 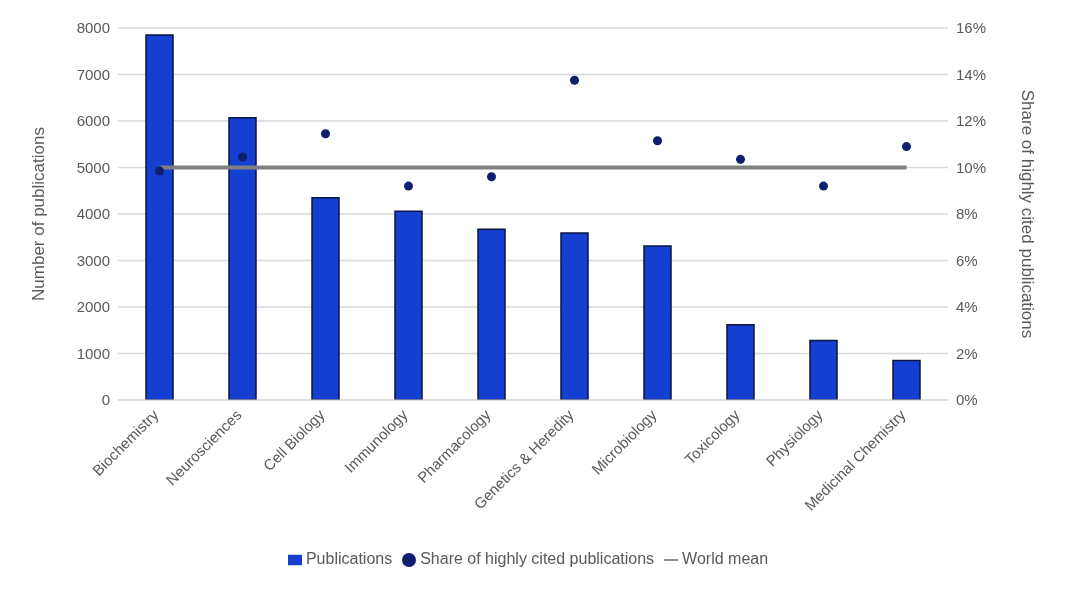 I want to click on y-tick-label: 3000, so click(x=93, y=260).